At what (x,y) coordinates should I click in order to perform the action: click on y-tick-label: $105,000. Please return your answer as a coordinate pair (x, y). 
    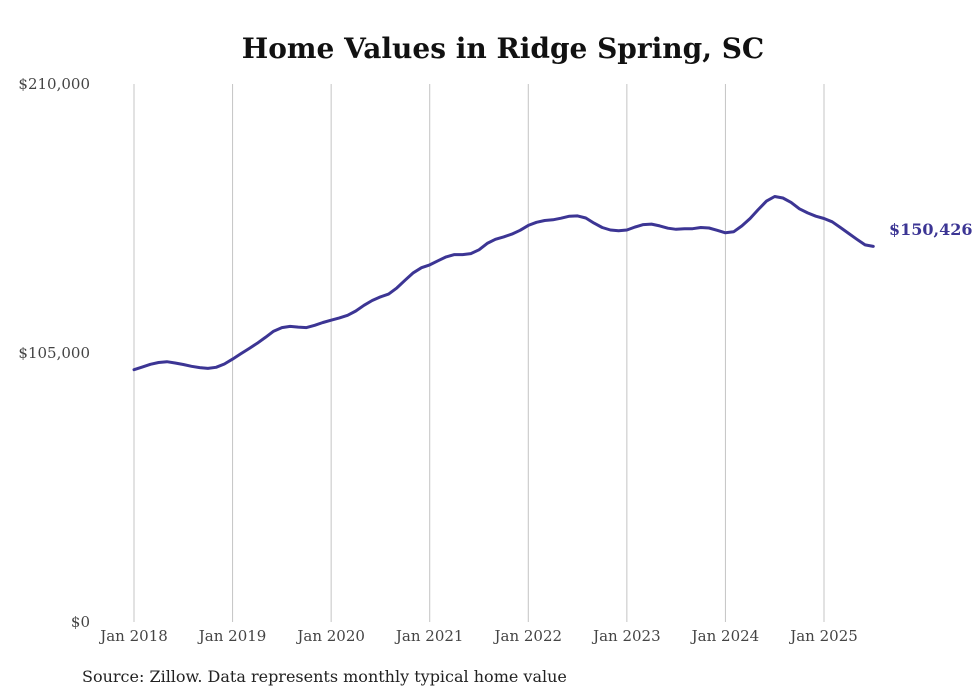
    Looking at the image, I should click on (54, 353).